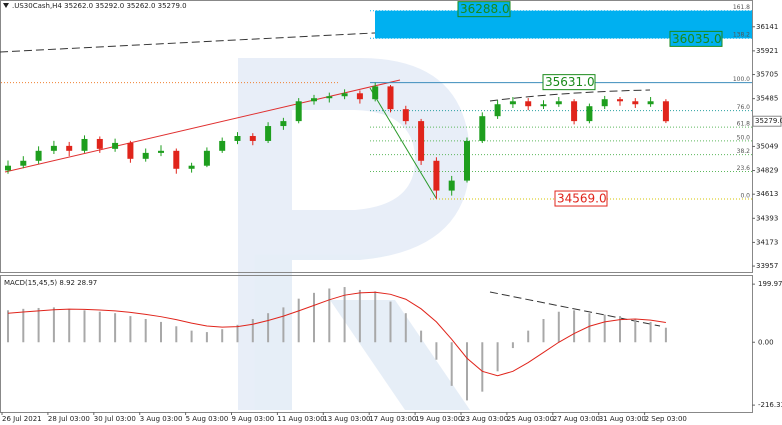  Describe the element at coordinates (744, 124) in the screenshot. I see `fib-label: 61.8` at that location.